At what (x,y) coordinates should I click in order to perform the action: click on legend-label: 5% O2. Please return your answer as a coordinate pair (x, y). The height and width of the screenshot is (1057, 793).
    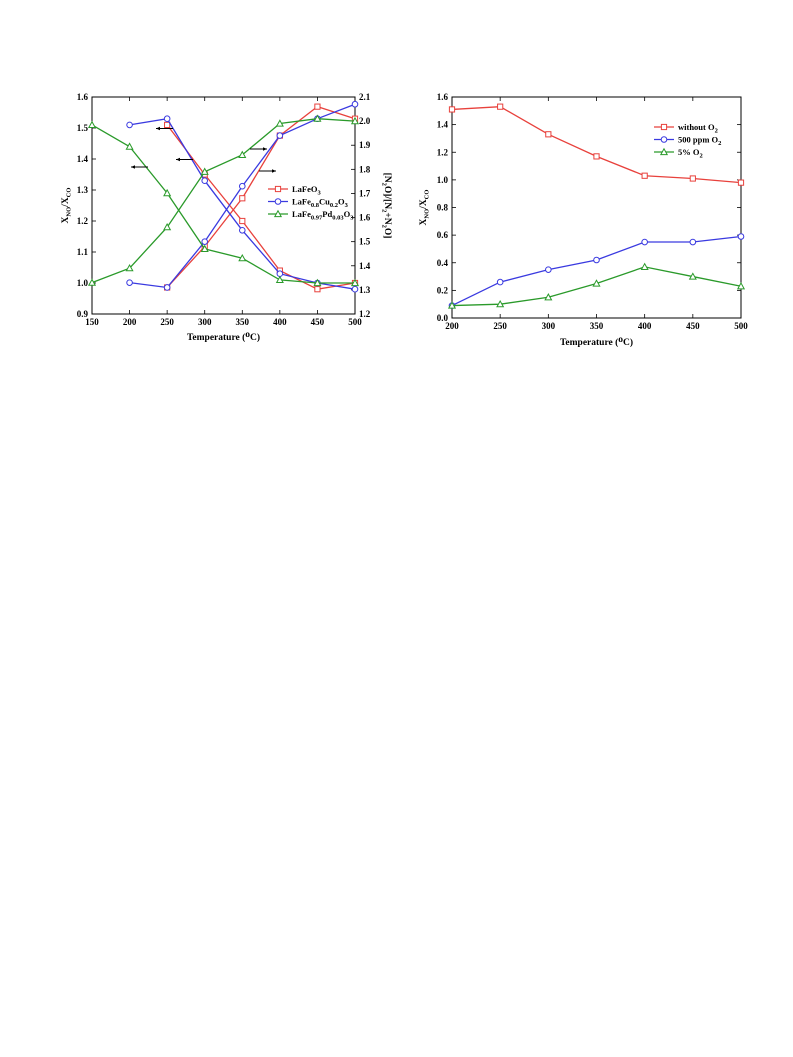
    Looking at the image, I should click on (690, 153).